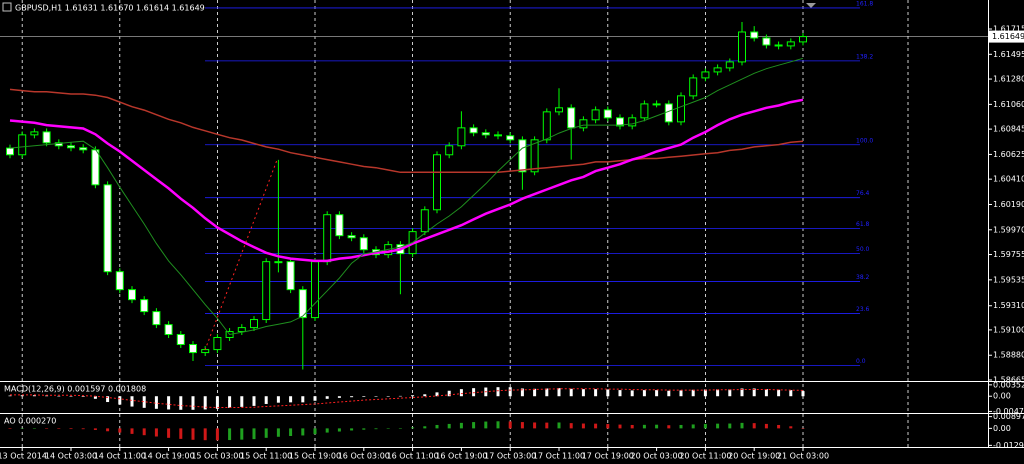 This screenshot has width=1024, height=464. Describe the element at coordinates (120, 456) in the screenshot. I see `x-tick-label: 14 Oct 11:00` at that location.